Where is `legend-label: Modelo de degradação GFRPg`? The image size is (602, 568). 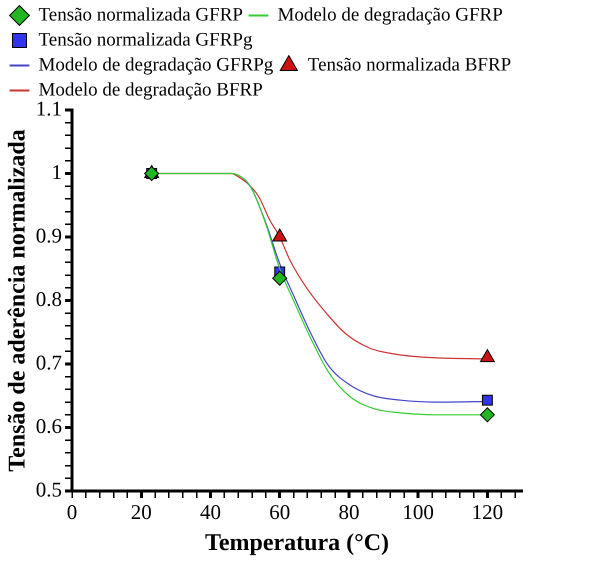
legend-label: Modelo de degradação GFRPg is located at coordinates (156, 65).